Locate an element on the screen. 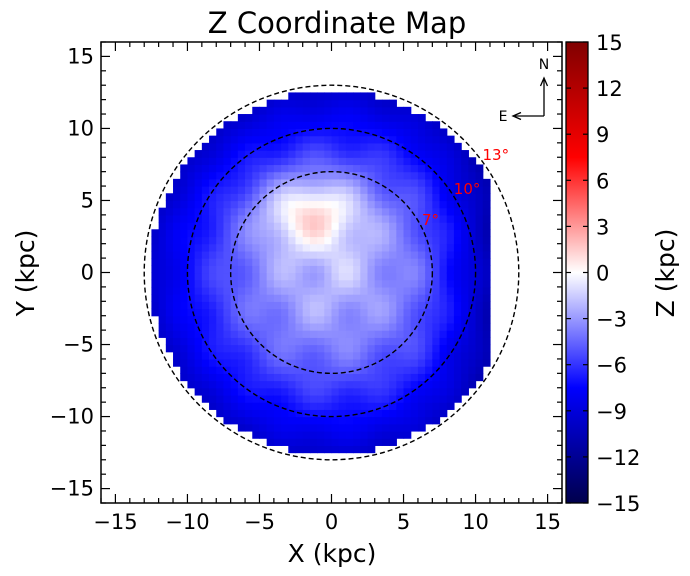 This screenshot has height=576, width=690. colorbar-tick-label: 6 is located at coordinates (602, 181).